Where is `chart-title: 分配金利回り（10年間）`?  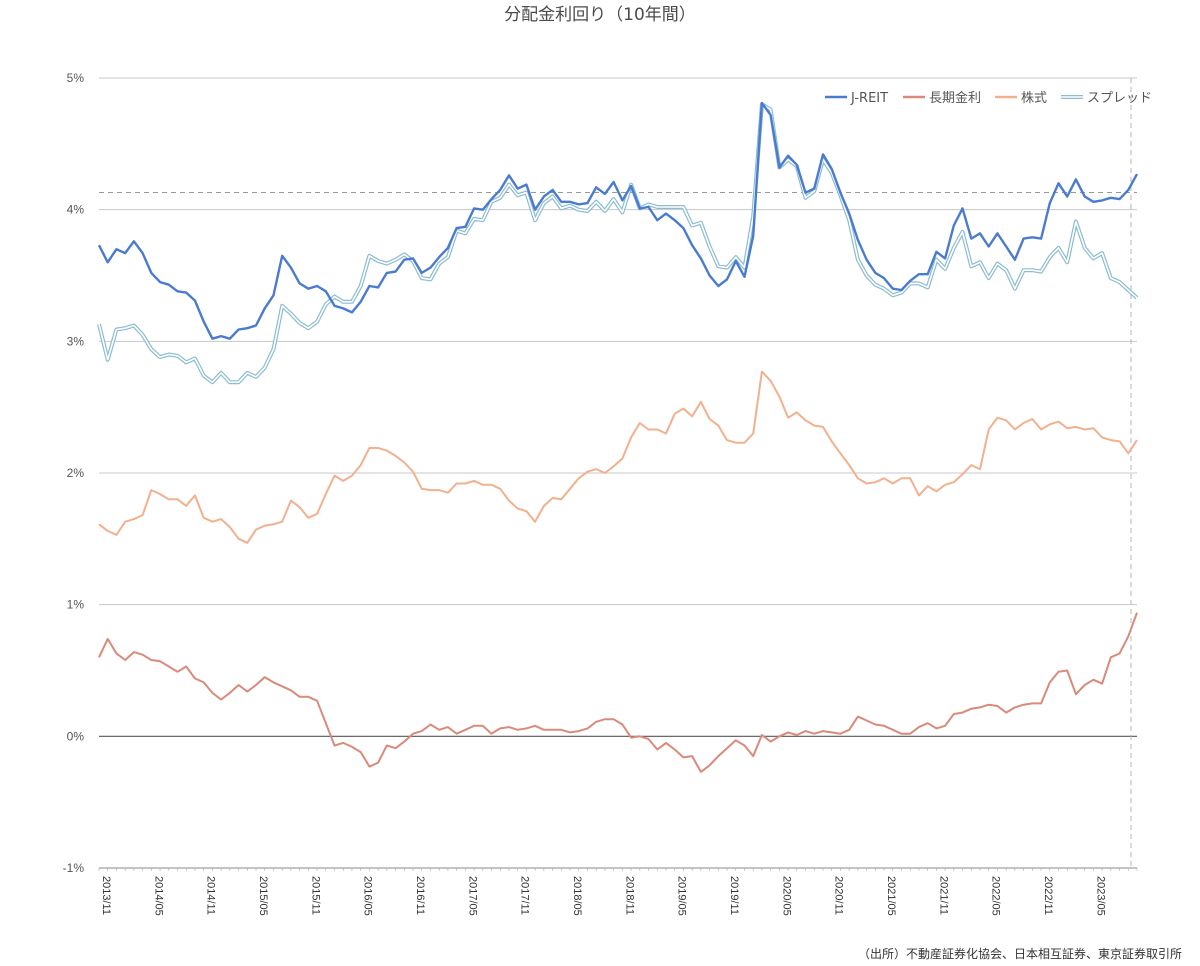
chart-title: 分配金利回り（10年間） is located at coordinates (600, 15).